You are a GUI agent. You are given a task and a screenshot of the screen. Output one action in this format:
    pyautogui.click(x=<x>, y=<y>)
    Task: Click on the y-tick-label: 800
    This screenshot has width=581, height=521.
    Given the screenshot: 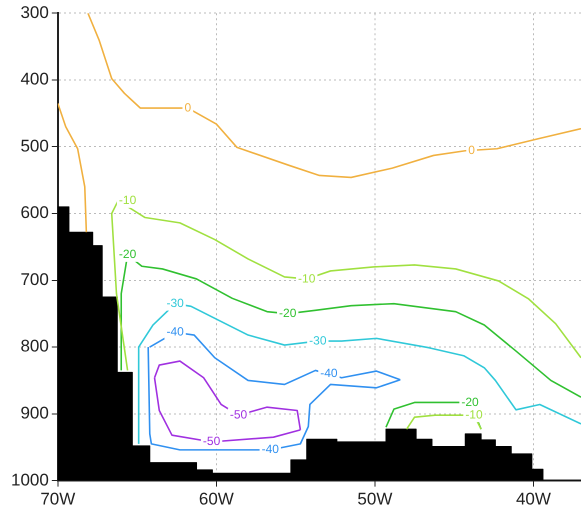 What is the action you would take?
    pyautogui.click(x=34, y=346)
    